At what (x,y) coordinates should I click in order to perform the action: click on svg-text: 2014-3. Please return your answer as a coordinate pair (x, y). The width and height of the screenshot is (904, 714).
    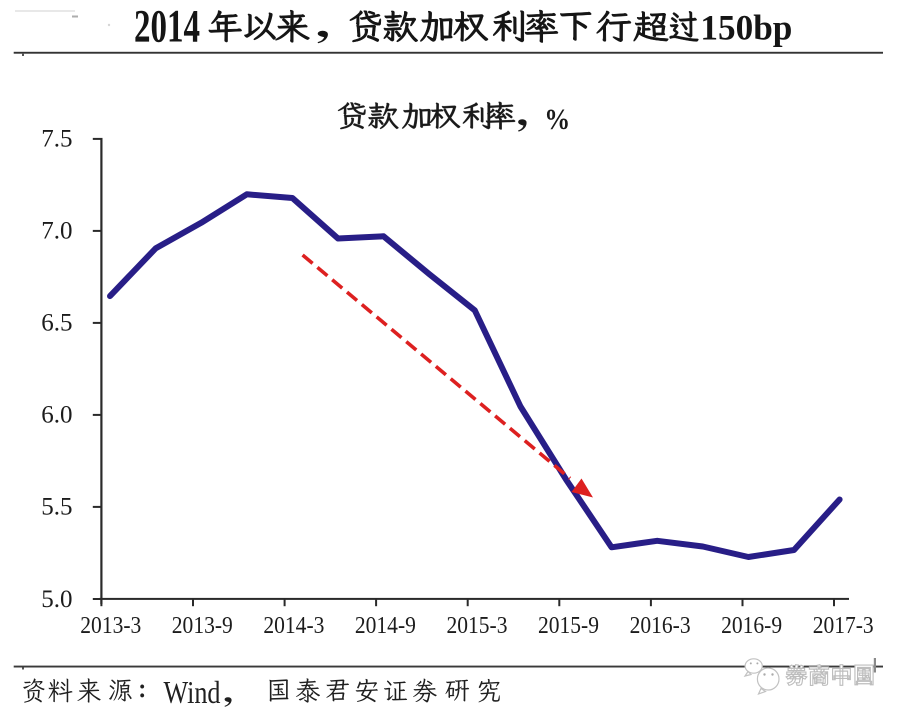
    Looking at the image, I should click on (293, 626).